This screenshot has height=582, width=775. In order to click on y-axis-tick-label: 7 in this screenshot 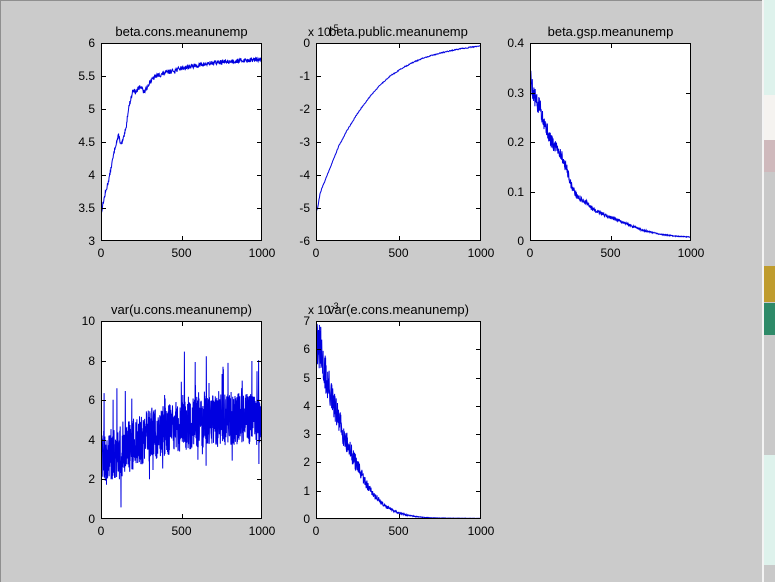, I will do `click(306, 321)`.